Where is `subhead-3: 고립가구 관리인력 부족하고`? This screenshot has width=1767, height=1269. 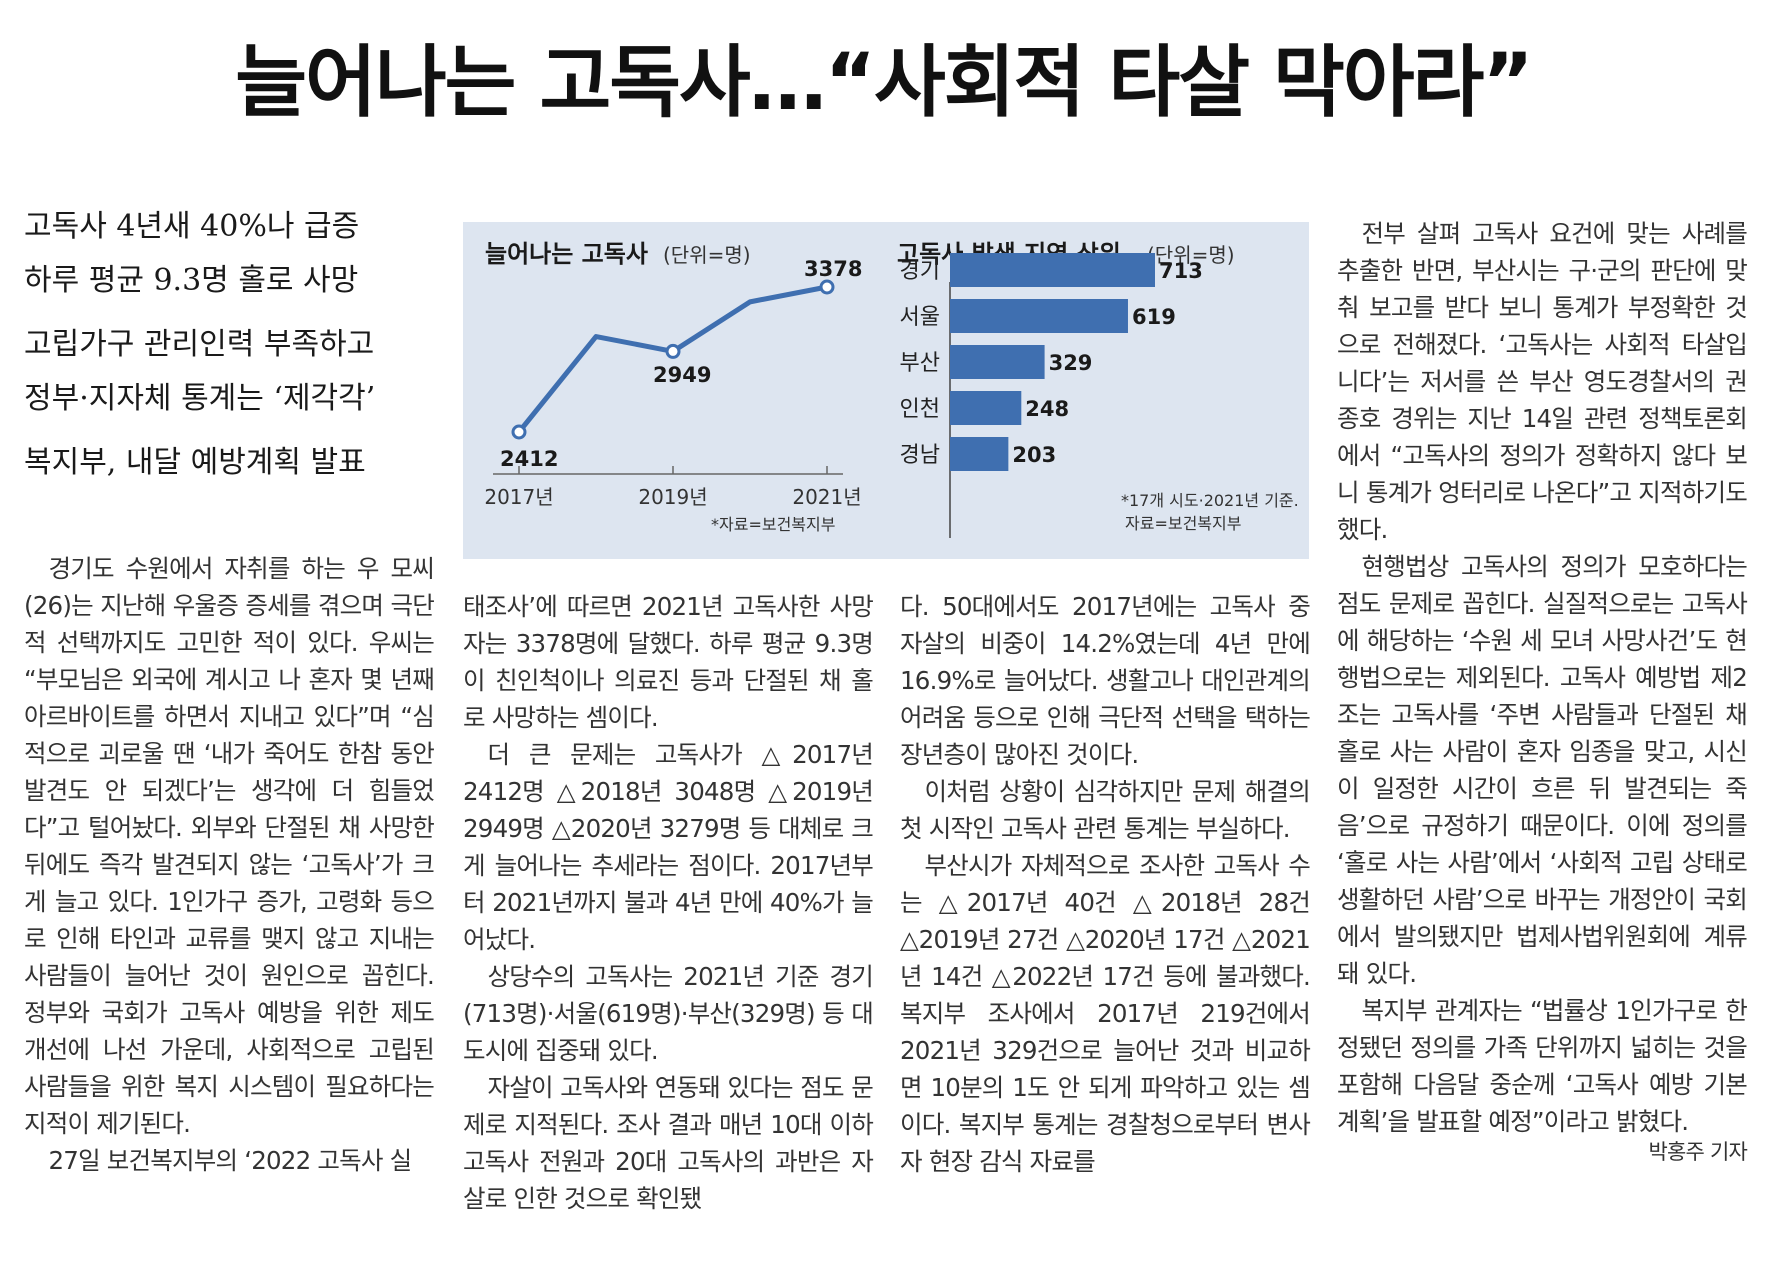 subhead-3: 고립가구 관리인력 부족하고 is located at coordinates (199, 344).